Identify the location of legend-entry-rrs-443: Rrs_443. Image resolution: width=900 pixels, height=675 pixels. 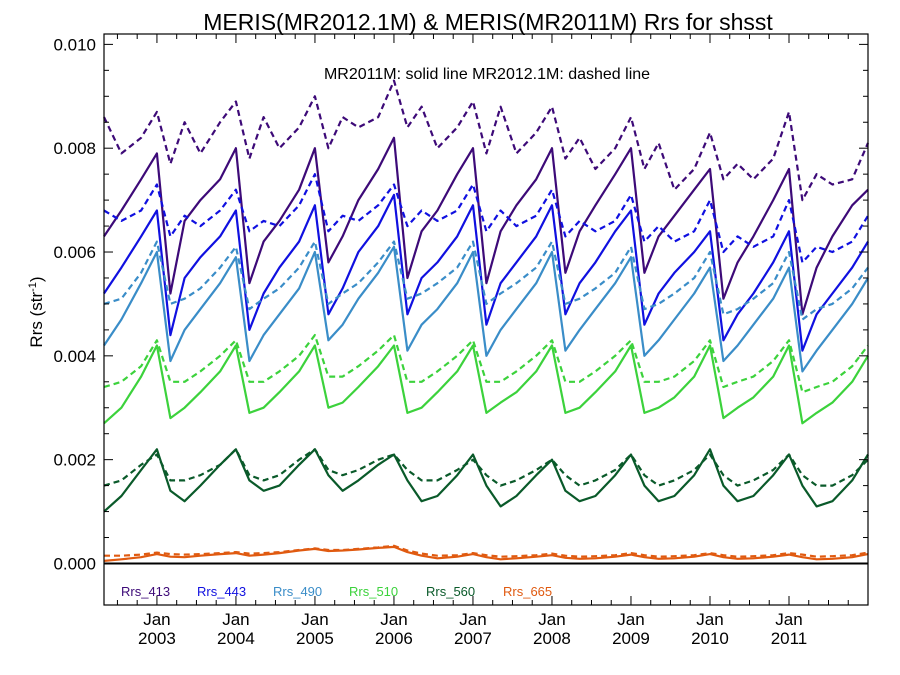
(221, 591).